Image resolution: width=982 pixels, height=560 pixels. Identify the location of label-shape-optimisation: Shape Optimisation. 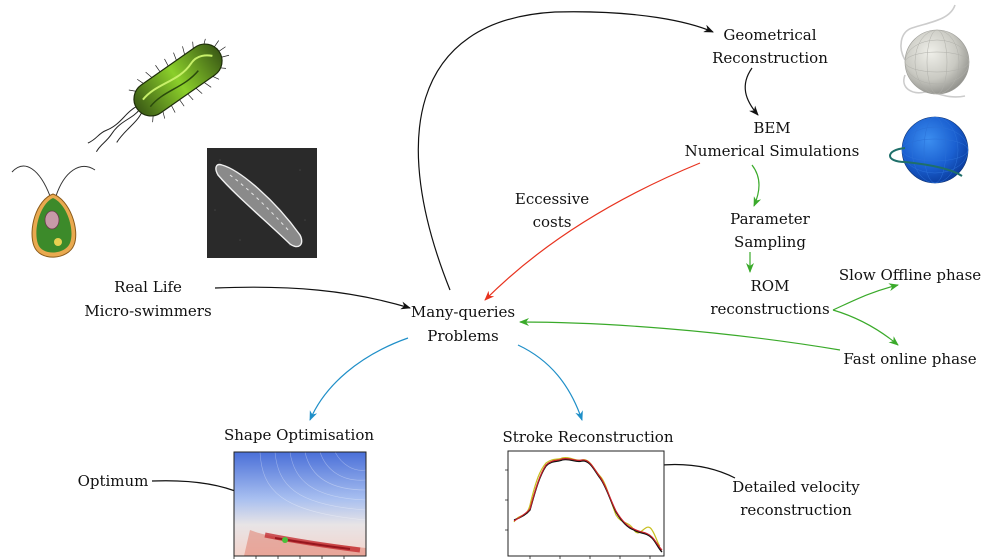
(299, 435).